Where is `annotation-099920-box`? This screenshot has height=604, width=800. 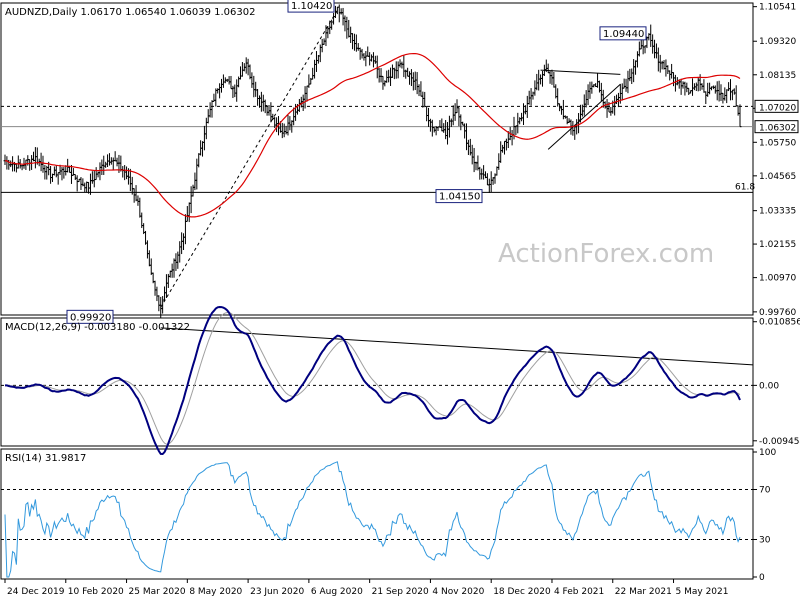 annotation-099920-box is located at coordinates (90, 316).